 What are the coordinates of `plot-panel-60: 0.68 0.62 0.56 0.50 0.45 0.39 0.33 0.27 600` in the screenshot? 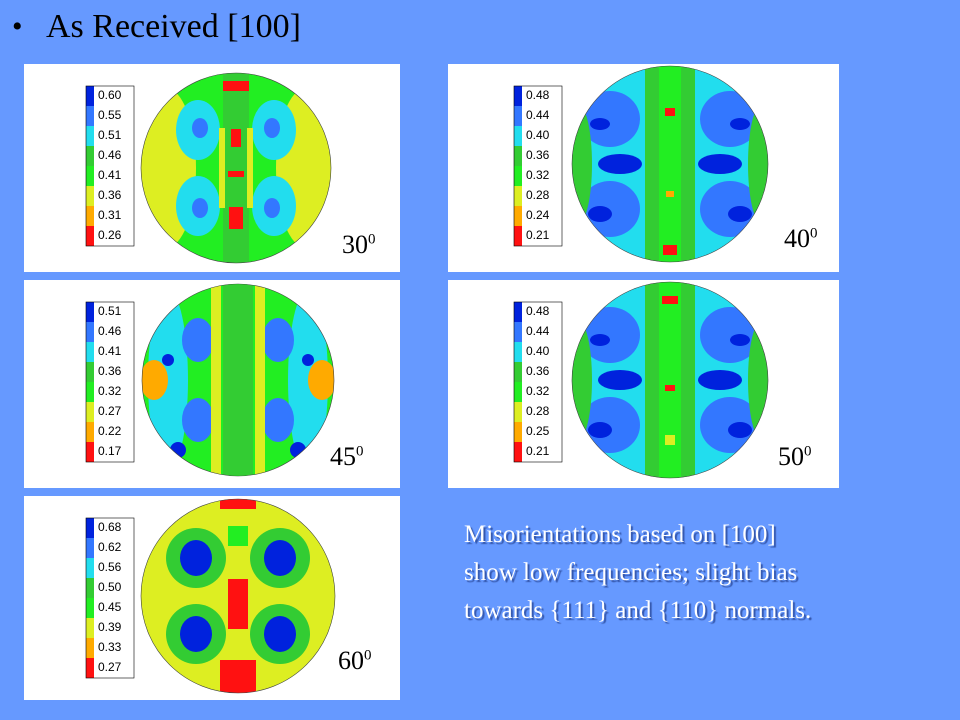 It's located at (212, 598).